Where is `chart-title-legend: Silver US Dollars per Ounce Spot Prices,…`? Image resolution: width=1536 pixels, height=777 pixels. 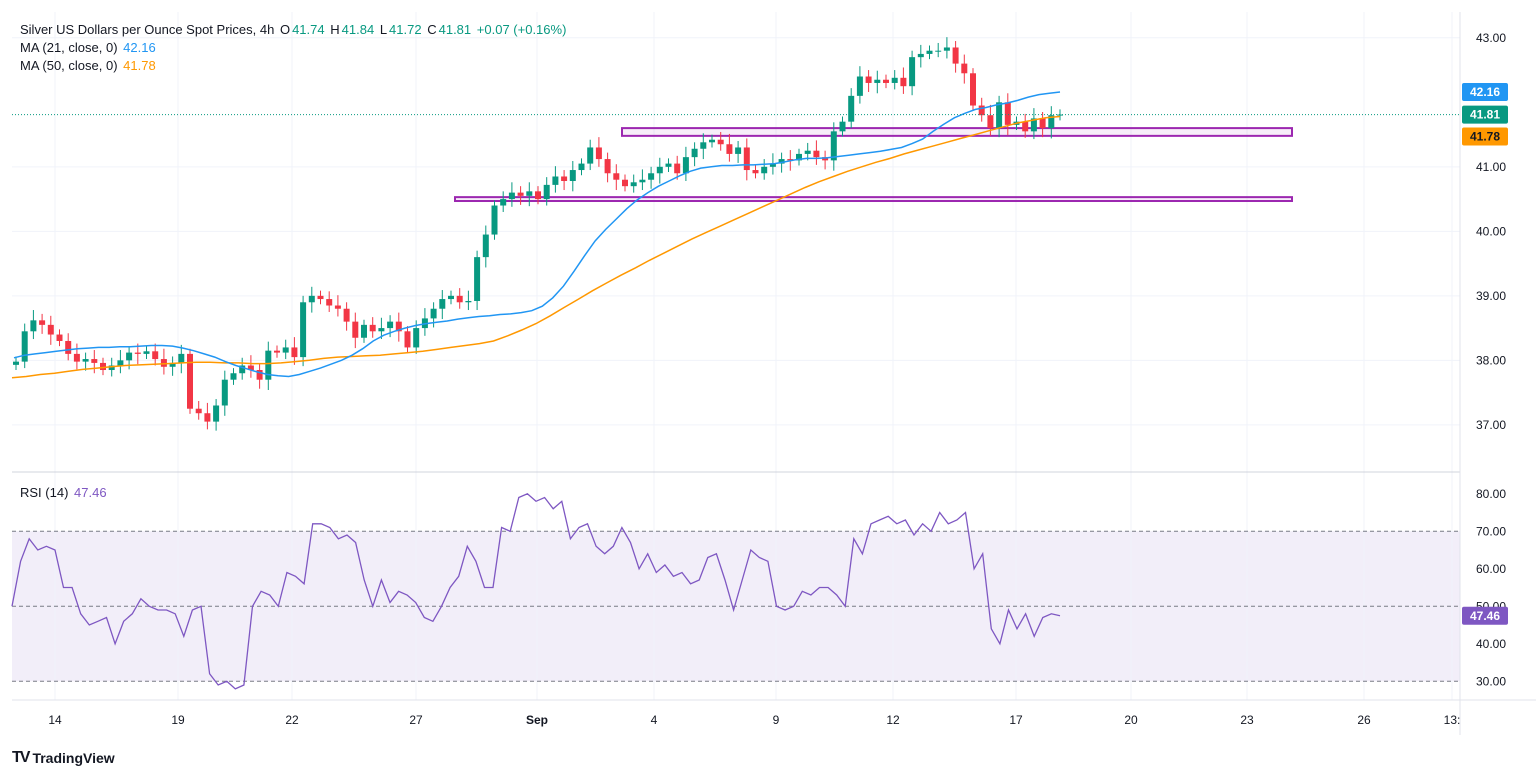 chart-title-legend: Silver US Dollars per Ounce Spot Prices,… is located at coordinates (294, 30).